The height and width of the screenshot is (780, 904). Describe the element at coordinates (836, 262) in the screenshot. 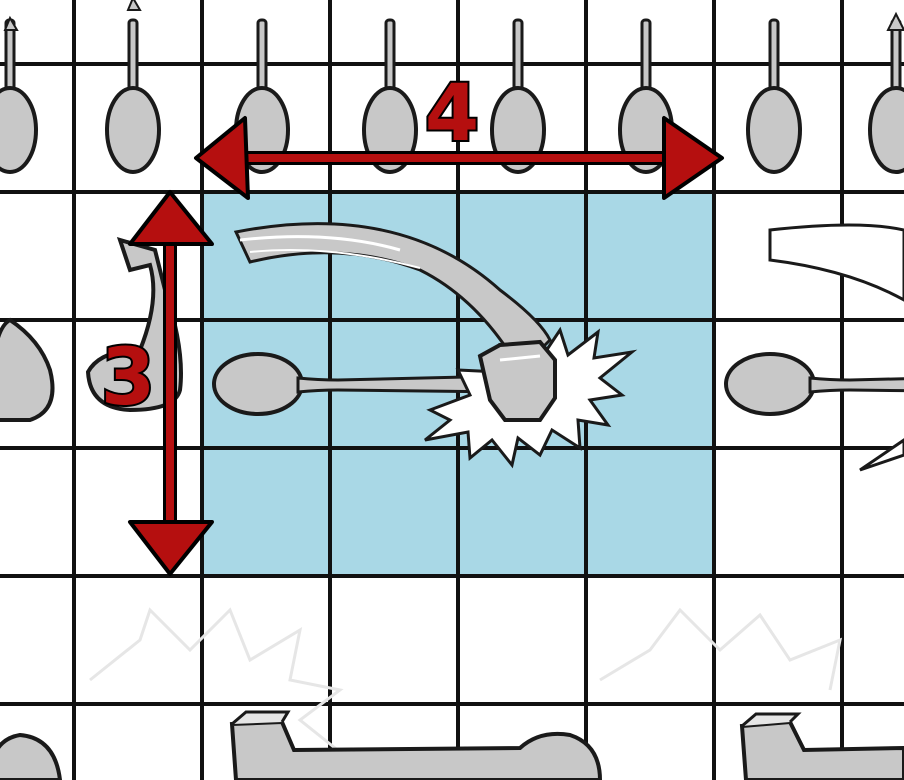

I see `swing-streak-right` at that location.